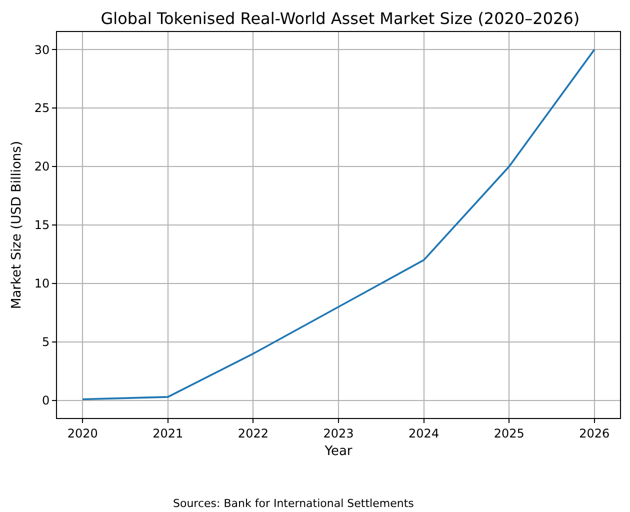  I want to click on y-axis-title: Market Size (USD Billions), so click(16, 225).